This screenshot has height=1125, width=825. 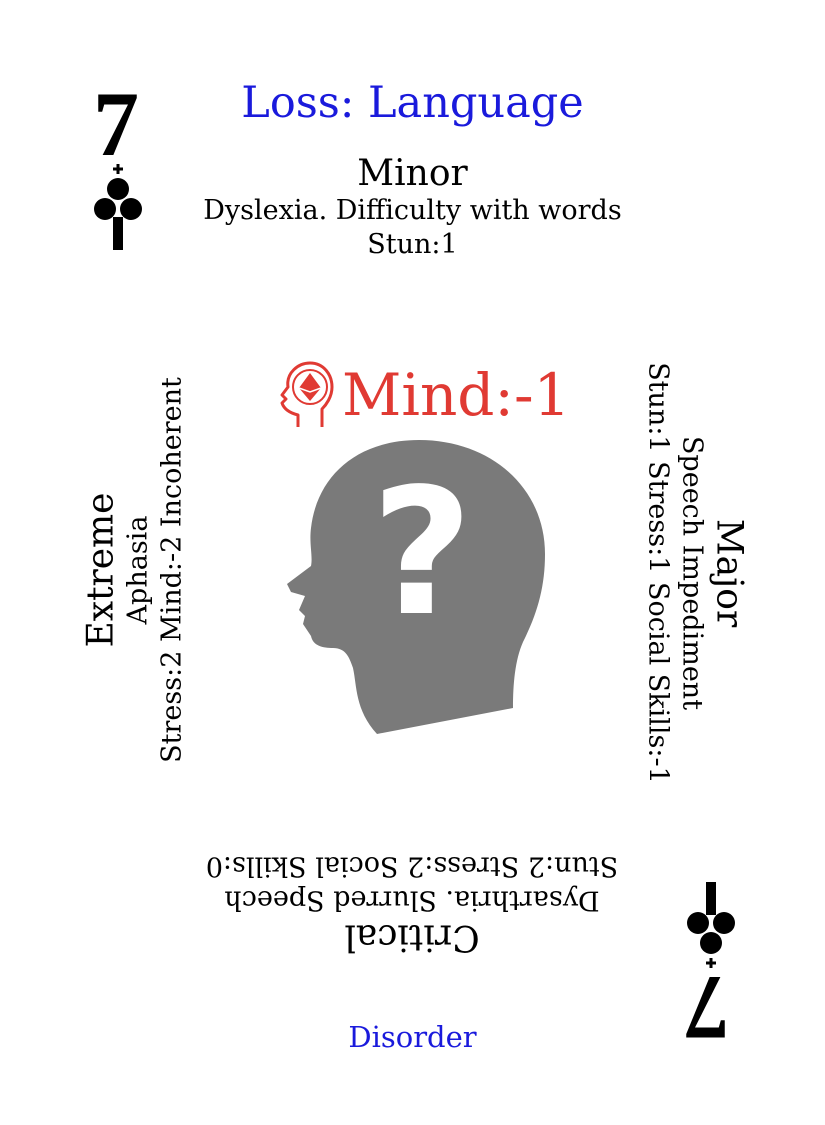 What do you see at coordinates (412, 245) in the screenshot?
I see `minor-effects: Stun:1` at bounding box center [412, 245].